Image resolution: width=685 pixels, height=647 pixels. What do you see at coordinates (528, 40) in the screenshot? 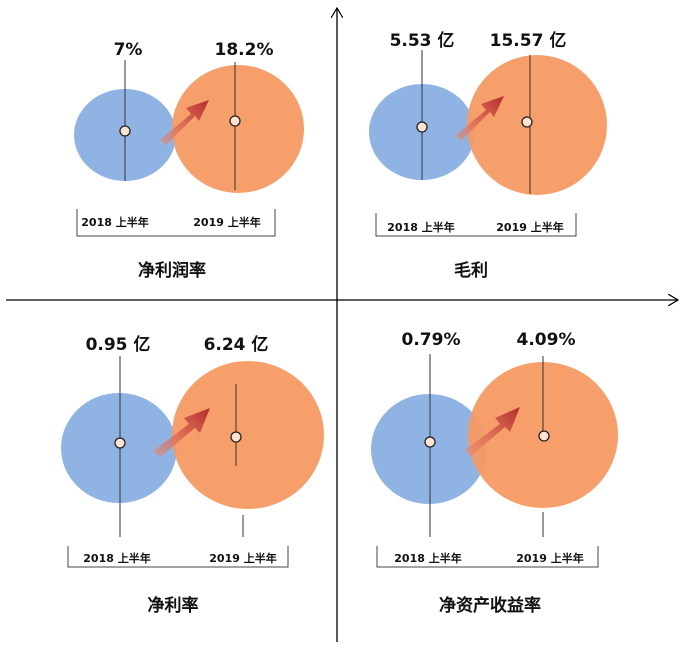
I see `value-2019: 15.57 亿` at bounding box center [528, 40].